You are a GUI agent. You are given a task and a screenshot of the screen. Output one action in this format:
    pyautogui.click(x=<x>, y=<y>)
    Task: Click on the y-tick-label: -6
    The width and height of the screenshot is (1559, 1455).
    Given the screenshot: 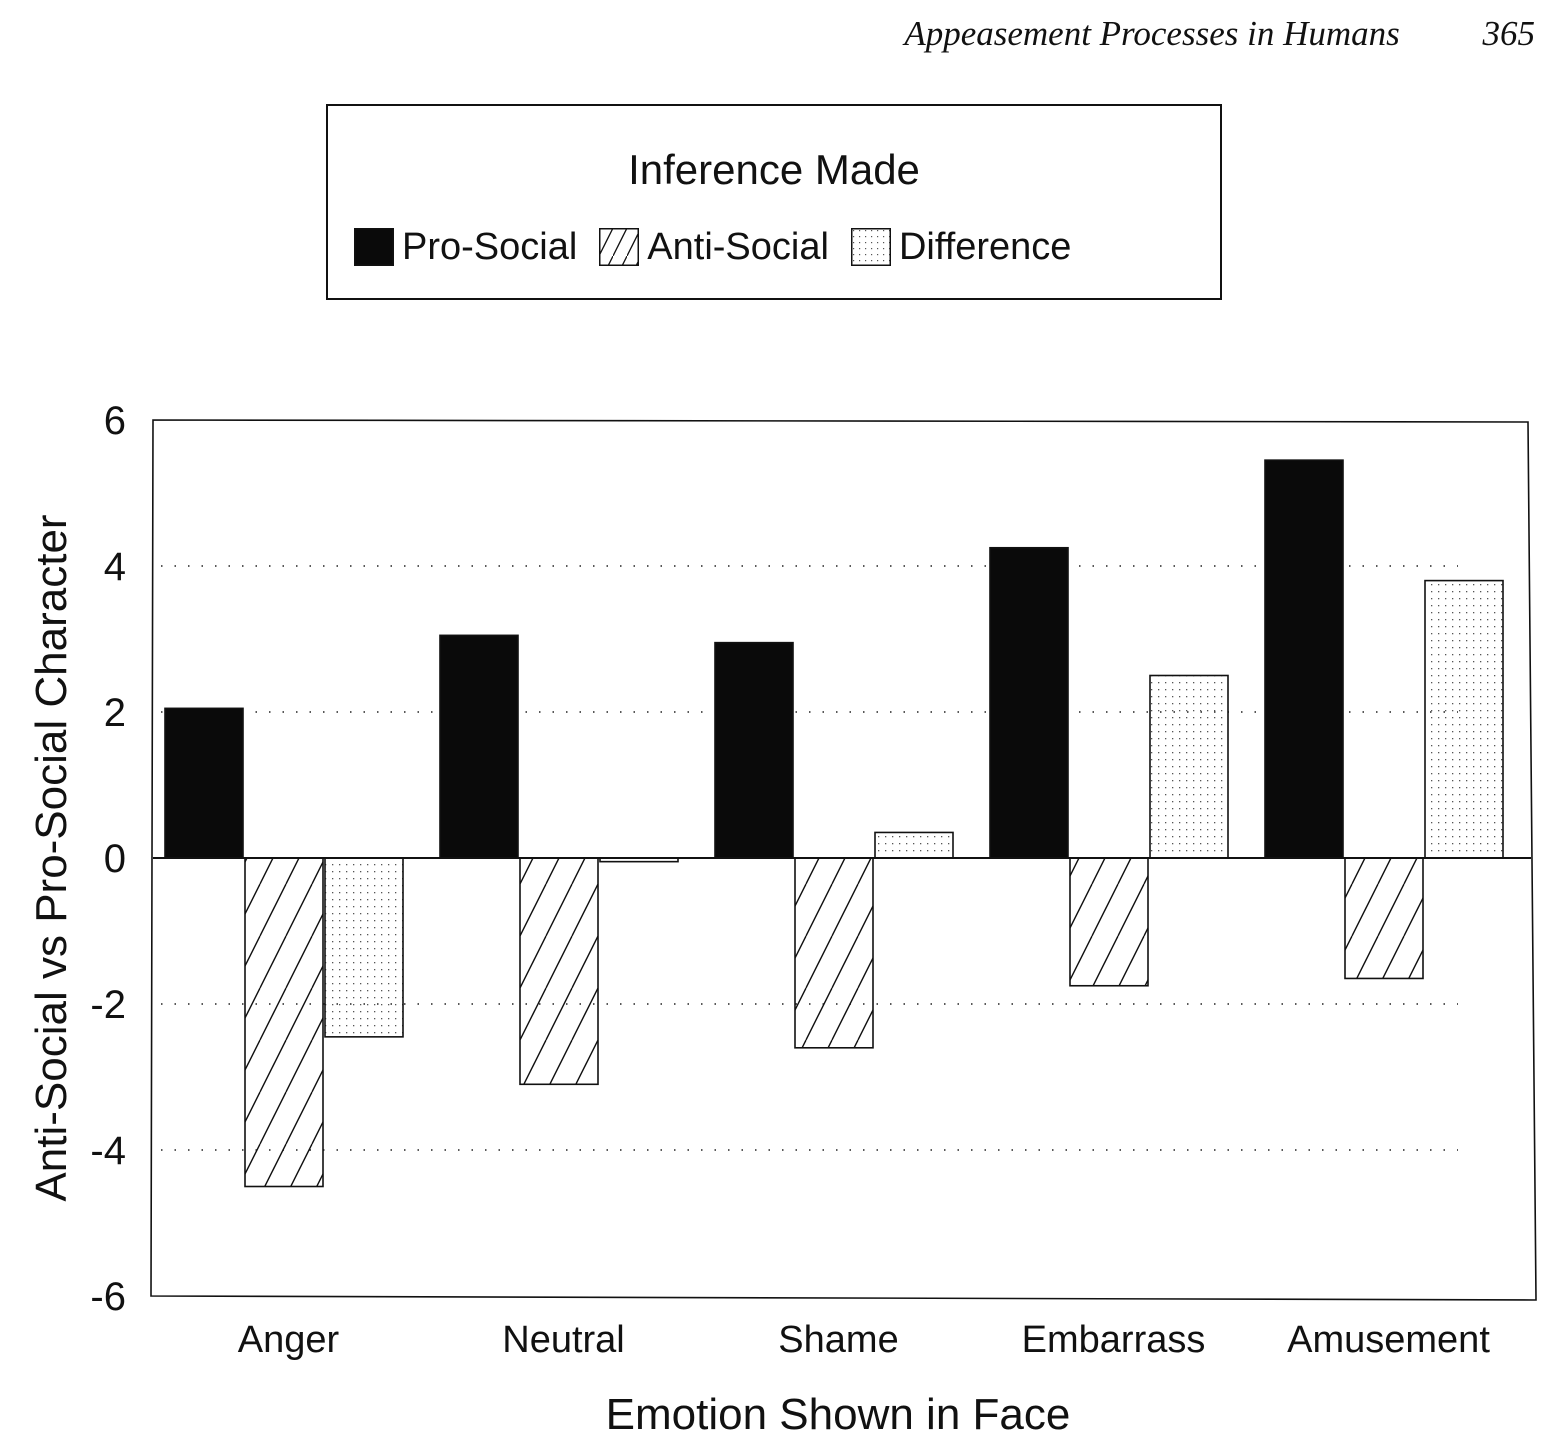 What is the action you would take?
    pyautogui.click(x=108, y=1297)
    